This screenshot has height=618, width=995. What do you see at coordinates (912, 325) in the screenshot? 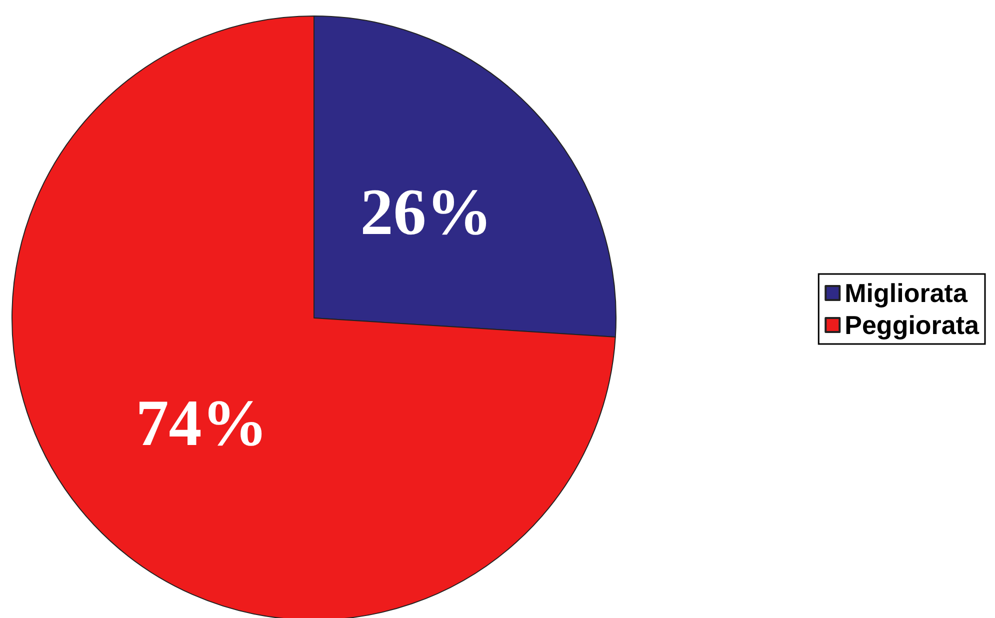
I see `legend-label: Peggiorata` at bounding box center [912, 325].